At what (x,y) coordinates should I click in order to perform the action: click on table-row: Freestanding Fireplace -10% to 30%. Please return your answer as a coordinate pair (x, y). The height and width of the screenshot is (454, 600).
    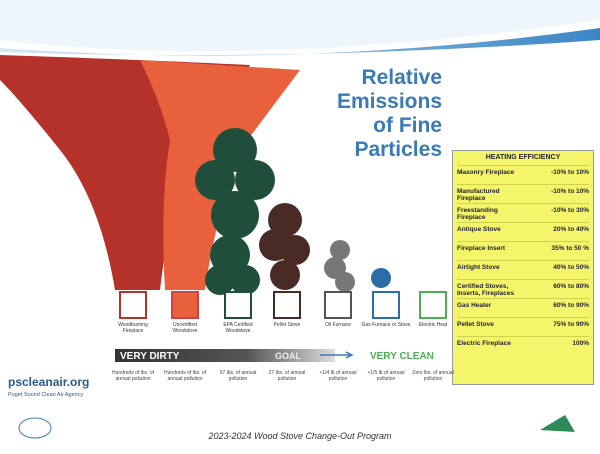
    Looking at the image, I should click on (523, 212).